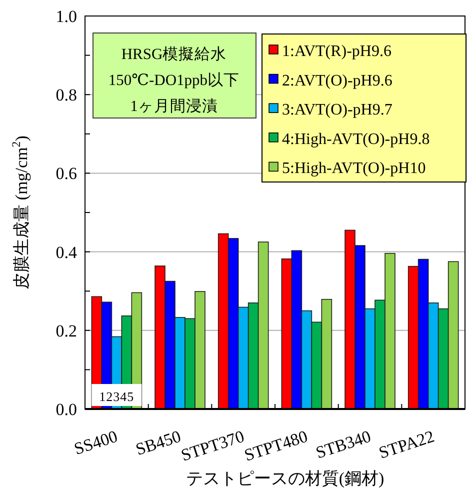 This screenshot has height=492, width=467. Describe the element at coordinates (337, 81) in the screenshot. I see `legend-label: 2:AVT(O)-pH9.6` at that location.